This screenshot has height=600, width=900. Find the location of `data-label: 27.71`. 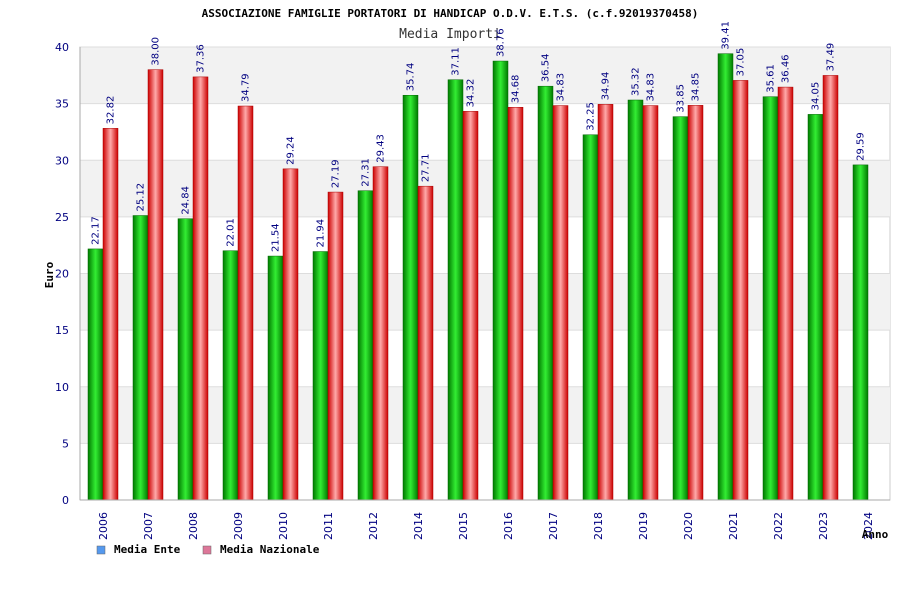

data-label: 27.71 is located at coordinates (426, 168).